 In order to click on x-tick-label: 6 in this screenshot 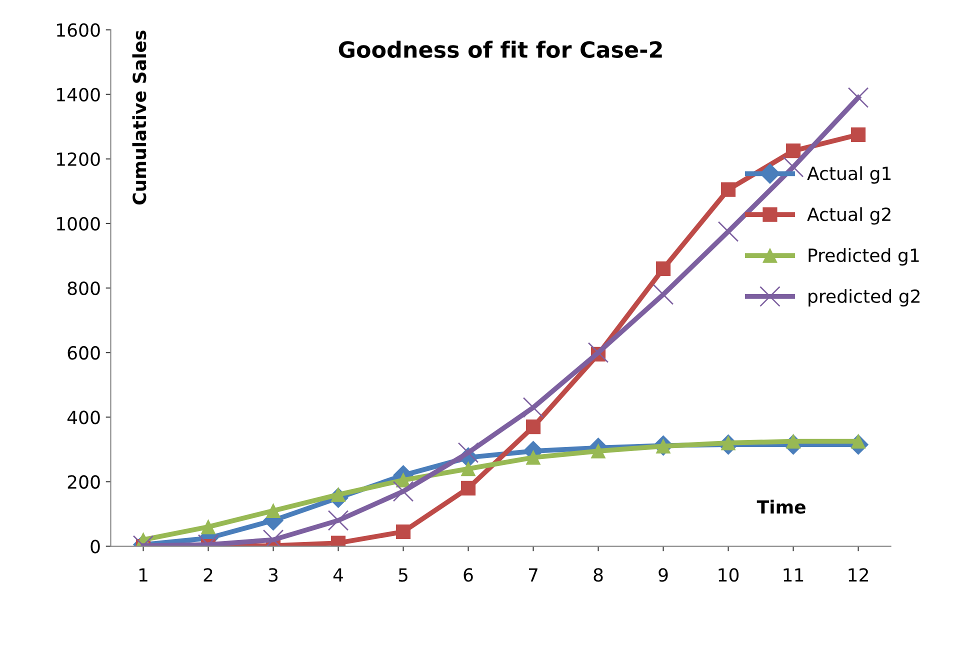, I will do `click(468, 575)`.